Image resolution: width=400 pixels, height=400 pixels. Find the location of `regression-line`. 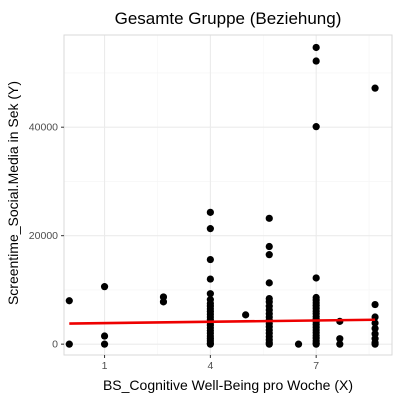

regression-line is located at coordinates (222, 321).